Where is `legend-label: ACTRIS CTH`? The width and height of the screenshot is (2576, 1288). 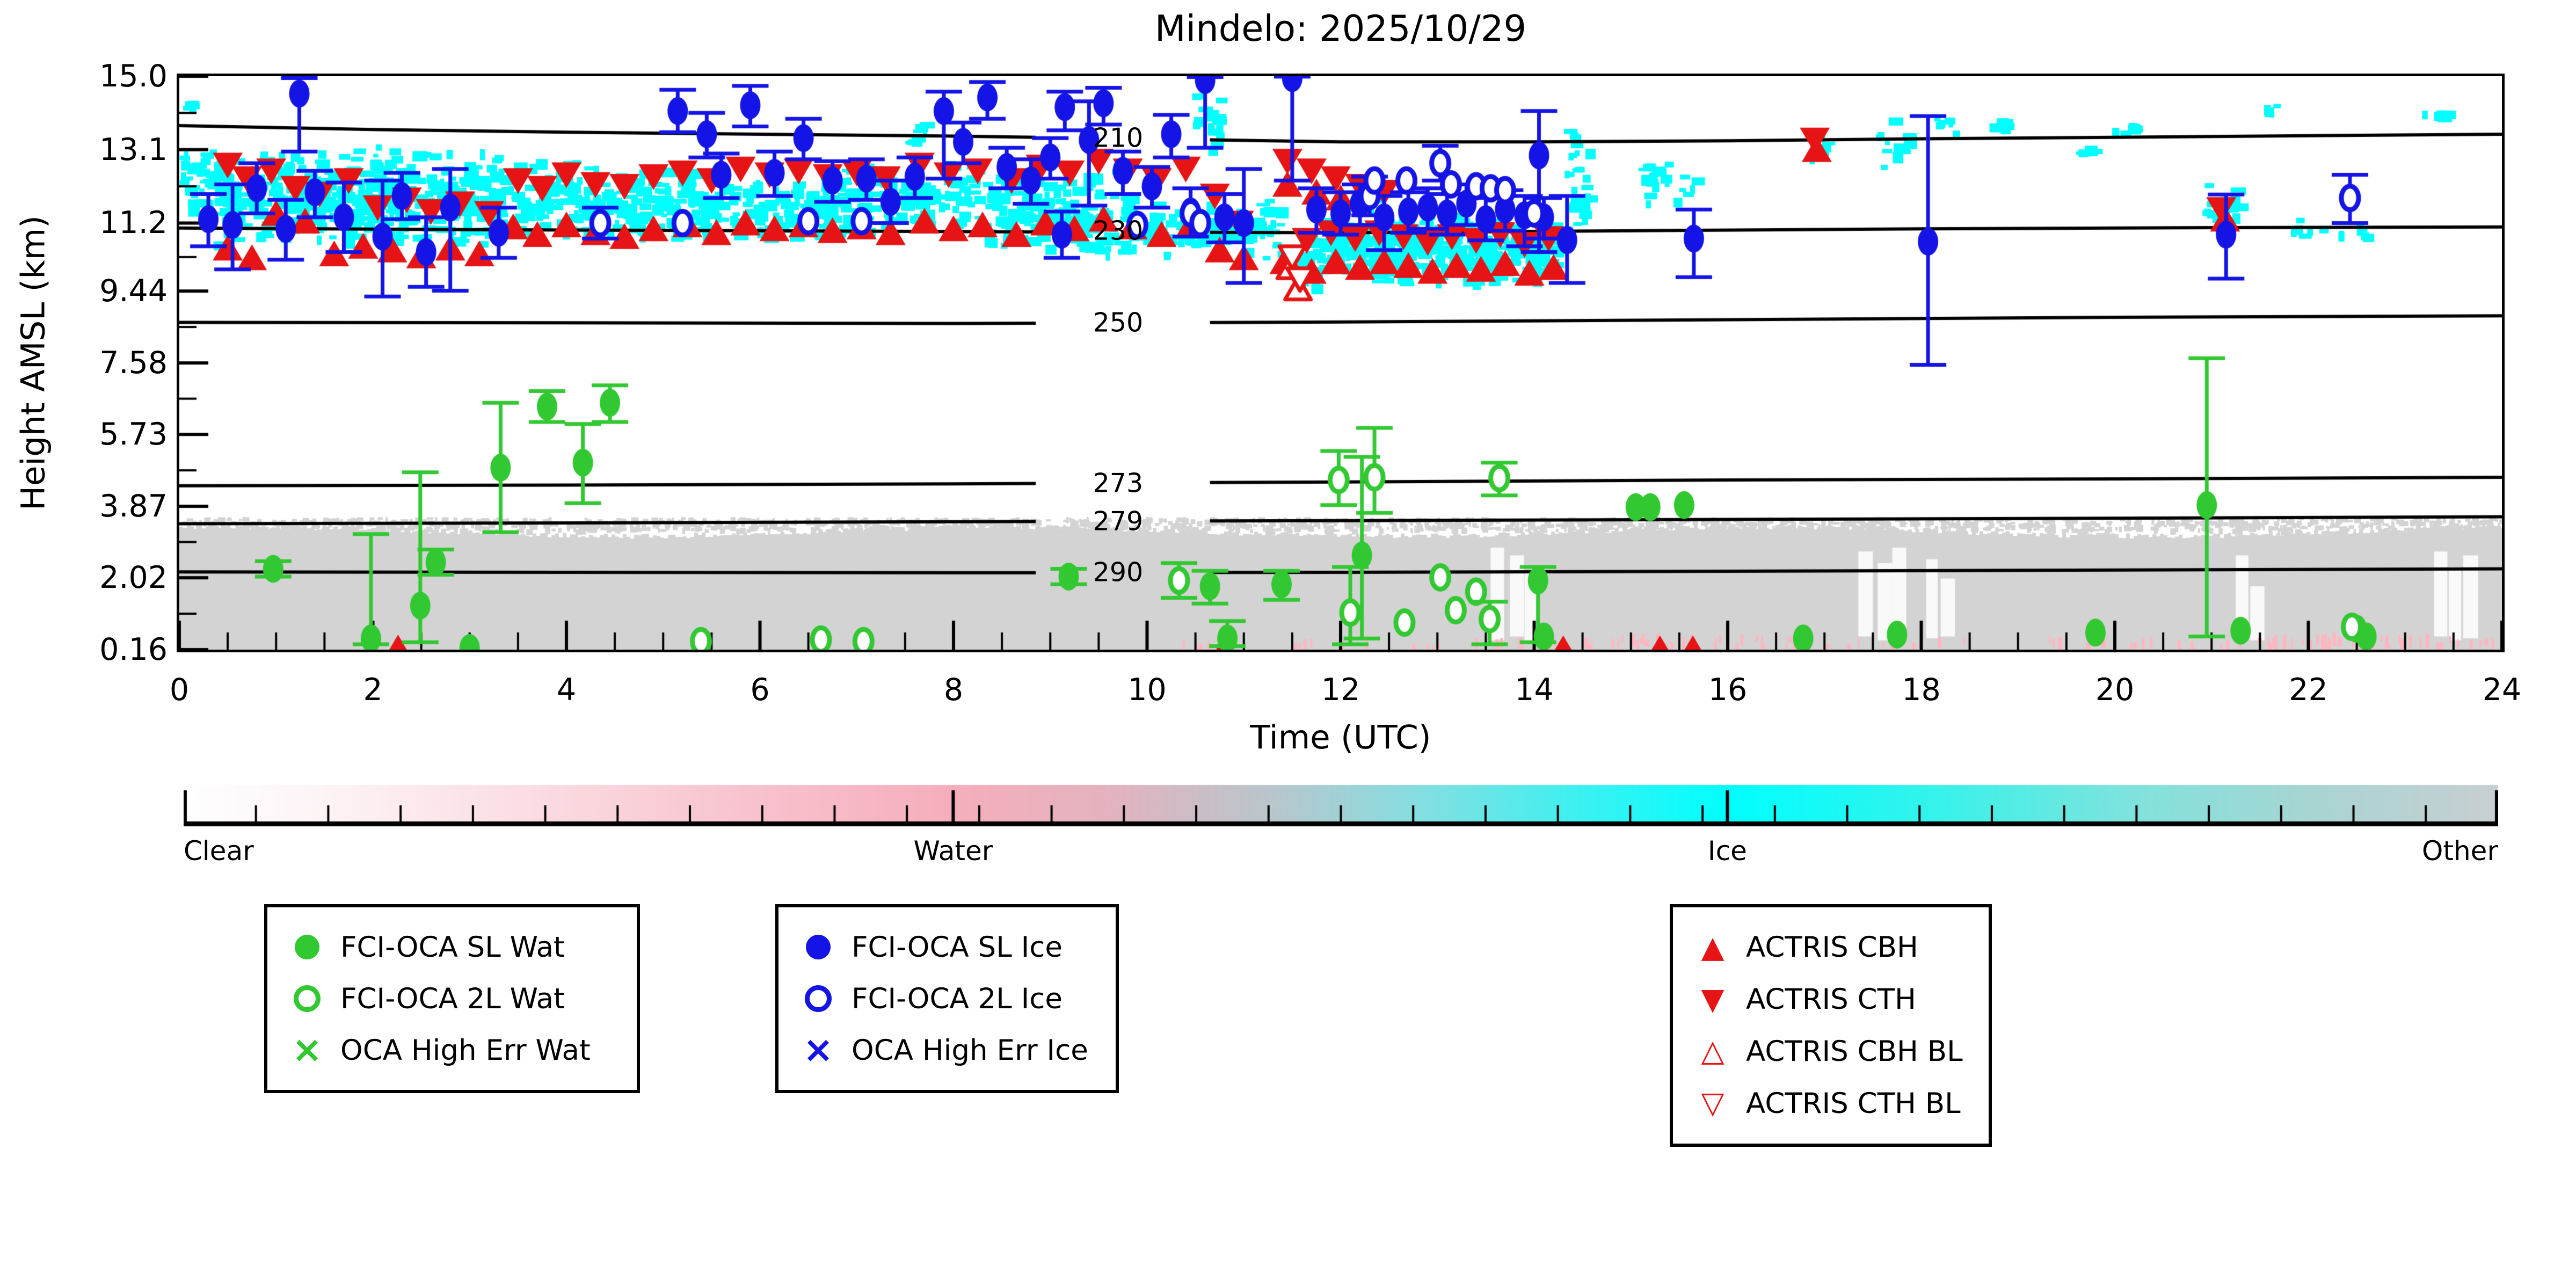 legend-label: ACTRIS CTH is located at coordinates (1831, 999).